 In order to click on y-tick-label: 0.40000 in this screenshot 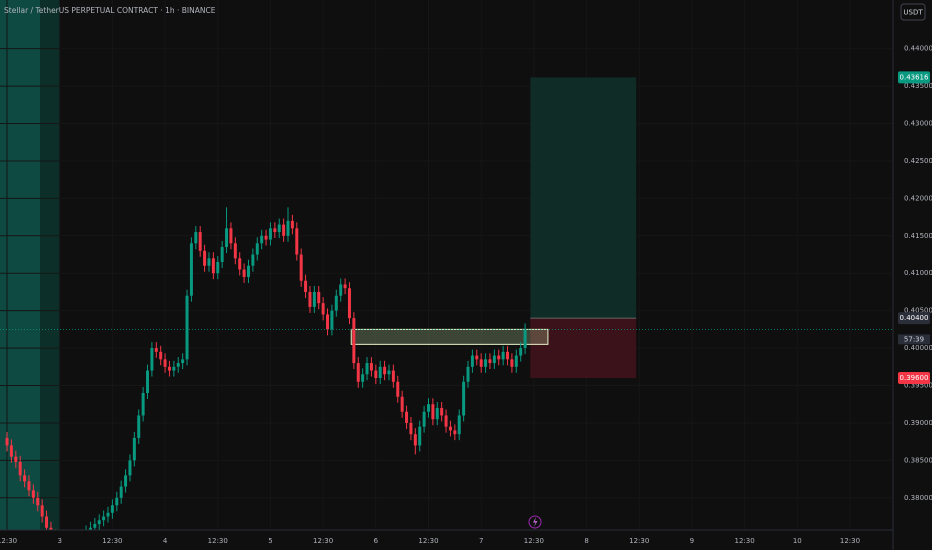, I will do `click(918, 348)`.